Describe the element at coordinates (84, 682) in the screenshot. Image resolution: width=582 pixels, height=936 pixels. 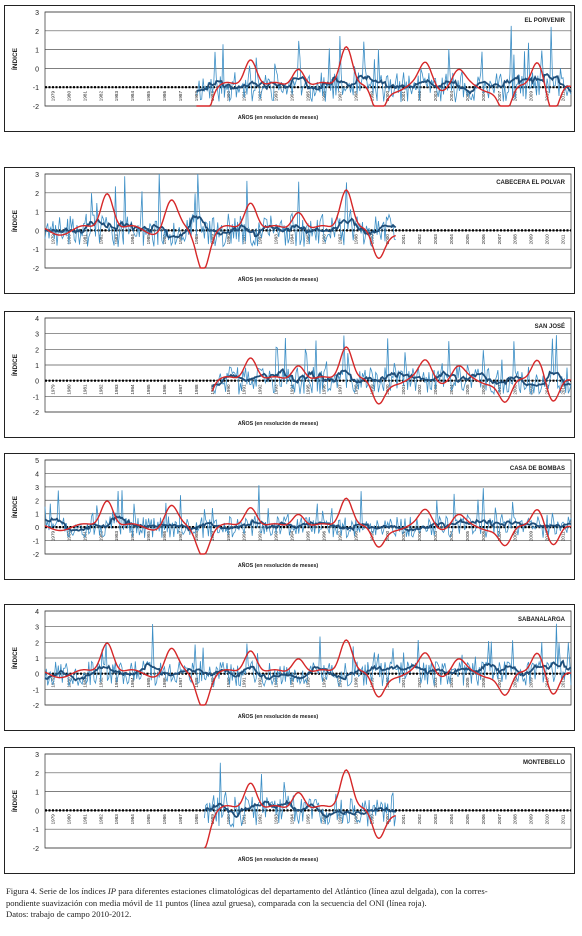
I see `x-tick-label: 1981` at that location.